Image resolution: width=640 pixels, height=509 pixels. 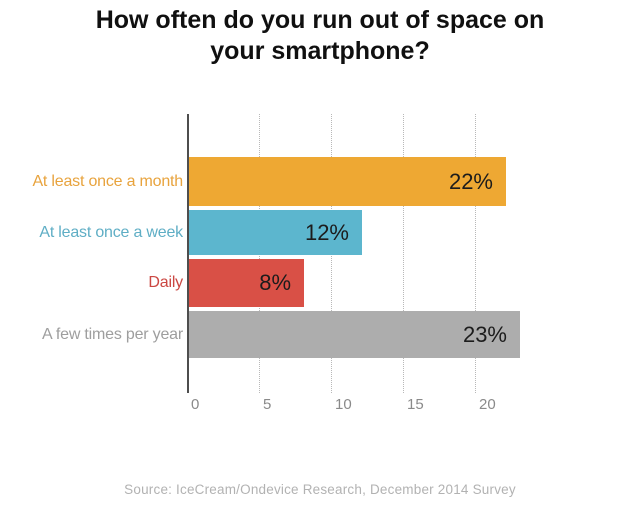 What do you see at coordinates (470, 181) in the screenshot?
I see `bar-value-label: 22%` at bounding box center [470, 181].